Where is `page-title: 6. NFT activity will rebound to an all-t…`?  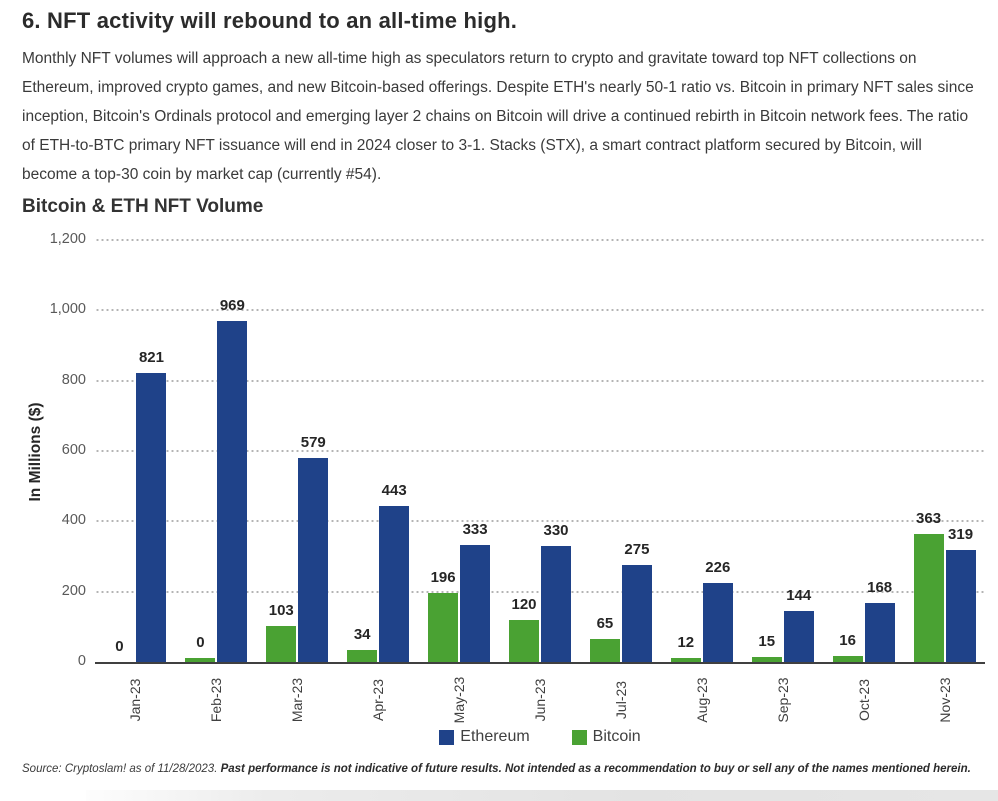 page-title: 6. NFT activity will rebound to an all-t… is located at coordinates (270, 20).